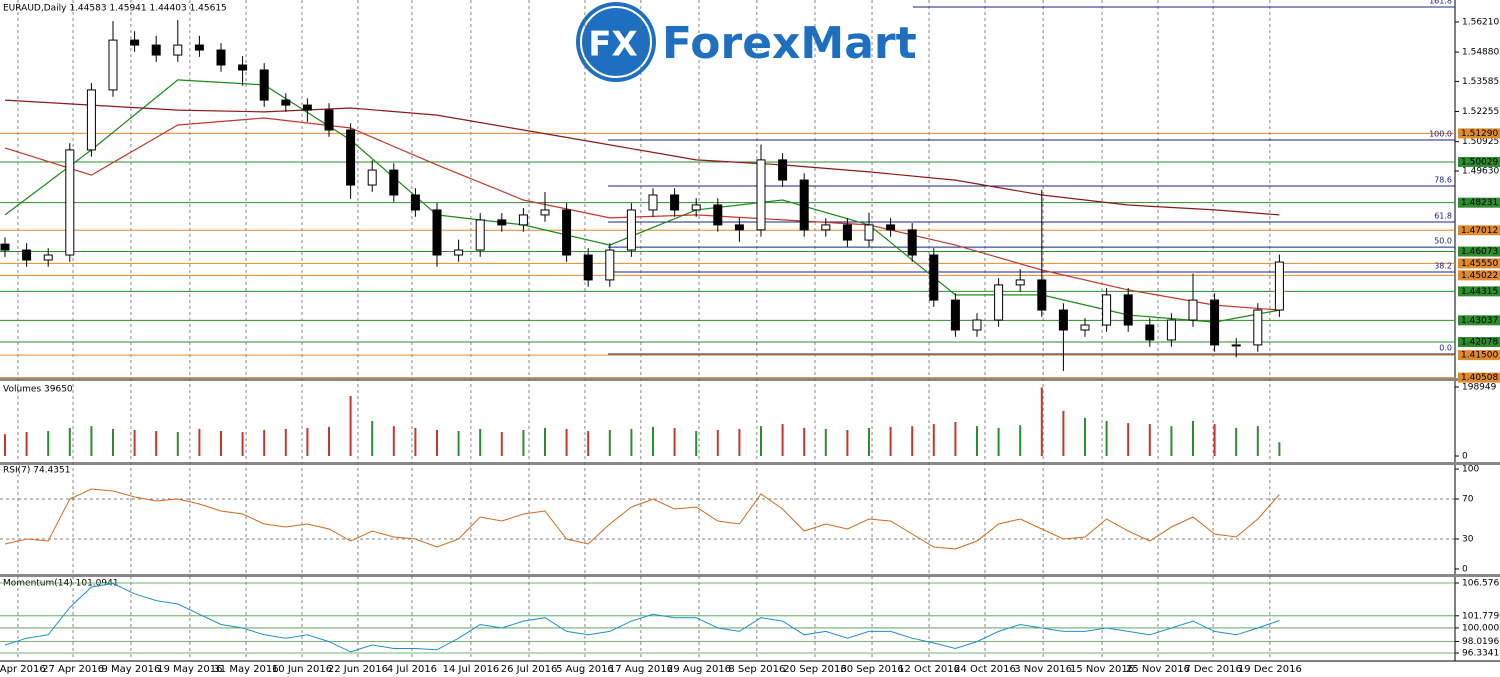 Image resolution: width=1500 pixels, height=677 pixels. I want to click on y-tick-label: 100.0000, so click(1481, 628).